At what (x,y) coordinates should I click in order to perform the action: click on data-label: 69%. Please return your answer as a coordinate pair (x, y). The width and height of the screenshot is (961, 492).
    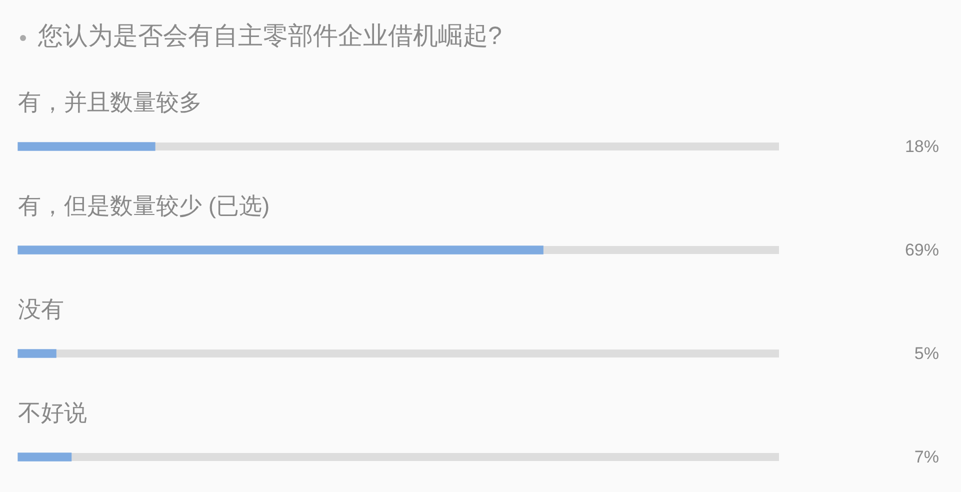
    Looking at the image, I should click on (921, 250).